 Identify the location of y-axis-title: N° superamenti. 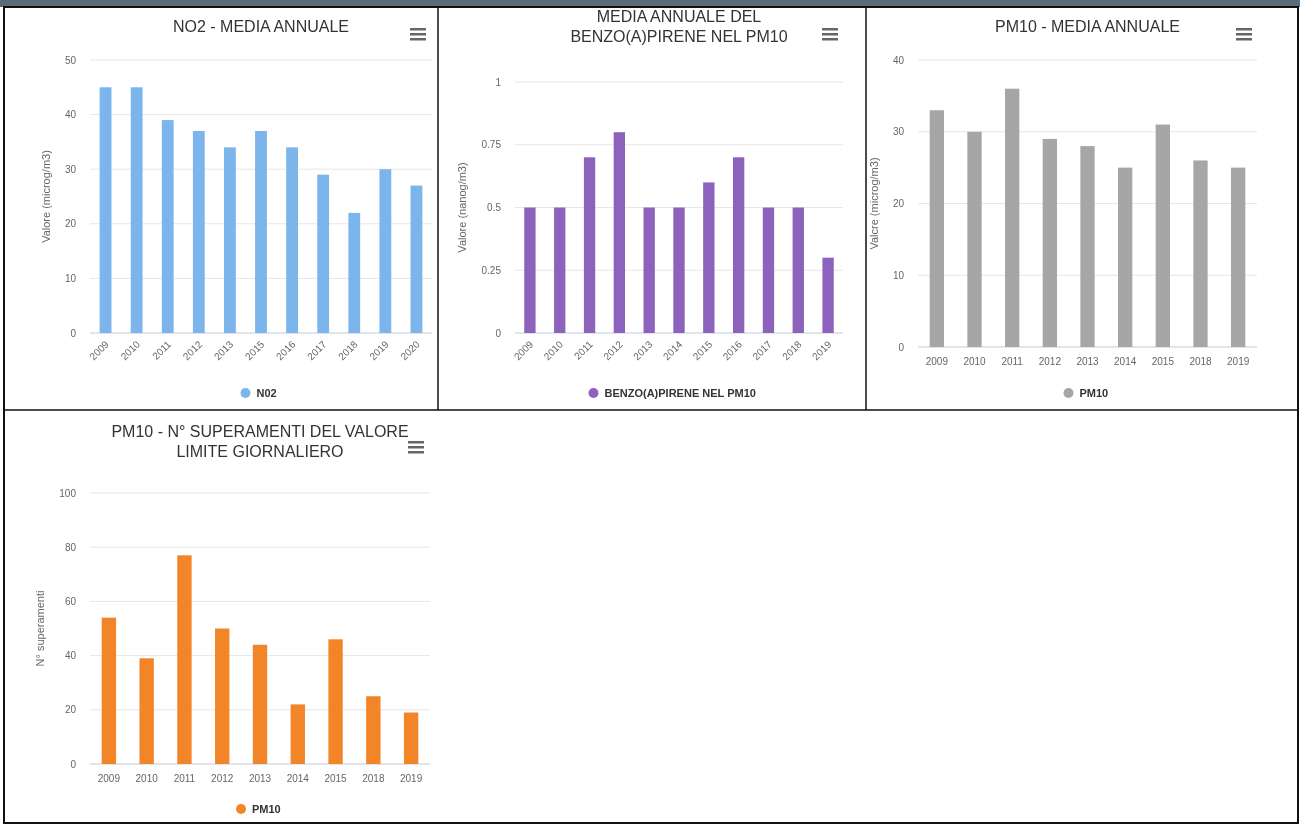
(40, 628).